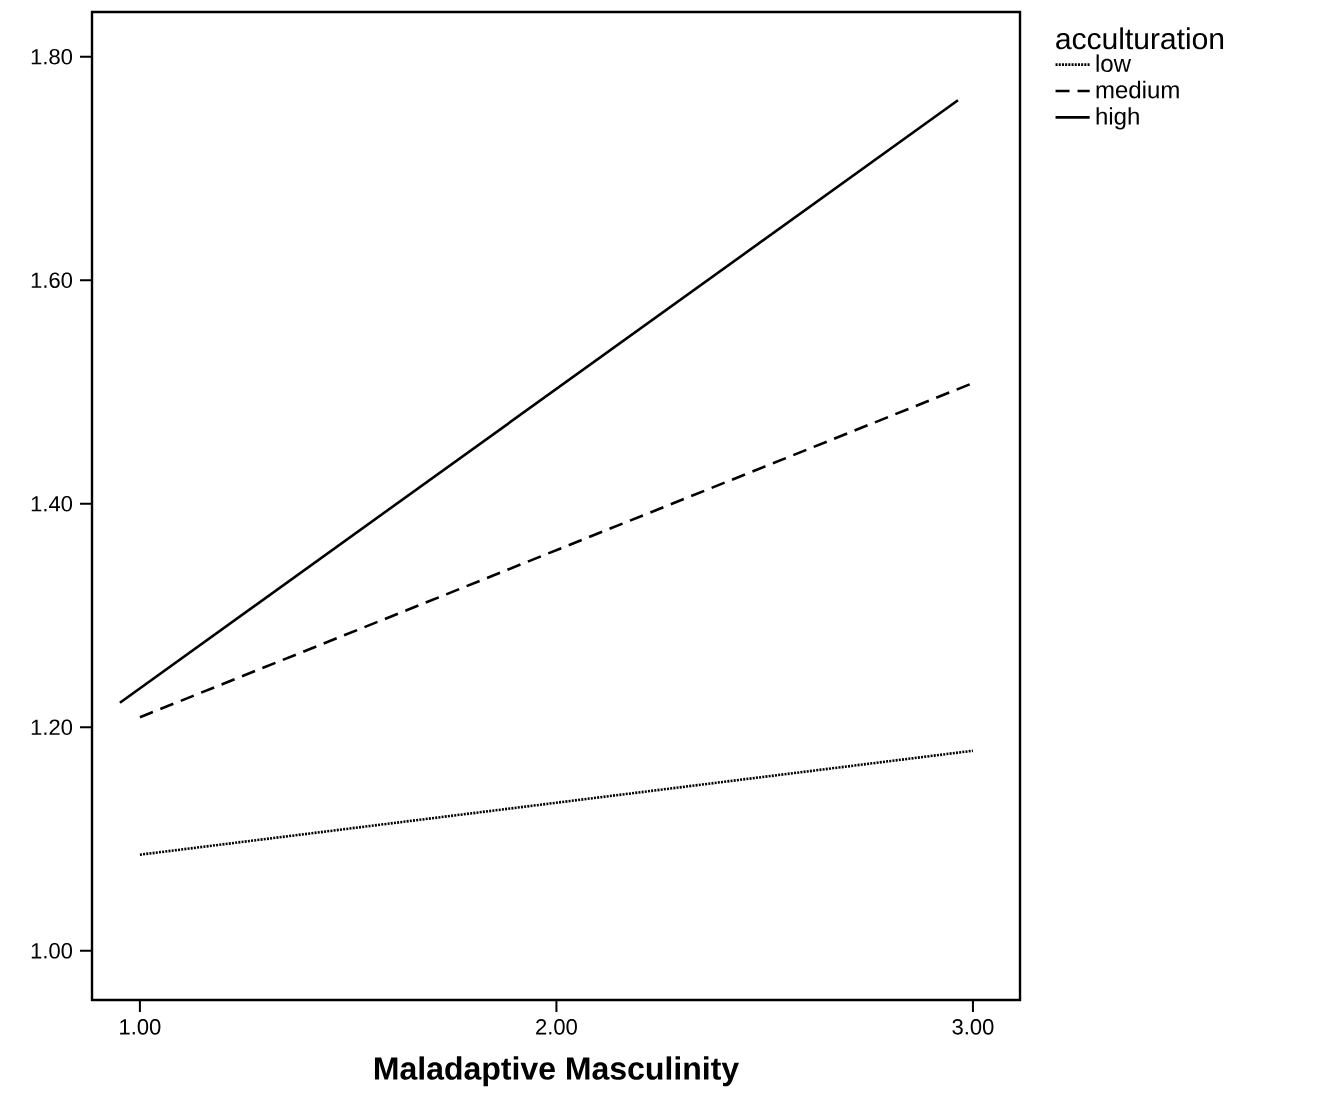  I want to click on legend-title: acculturation, so click(1140, 38).